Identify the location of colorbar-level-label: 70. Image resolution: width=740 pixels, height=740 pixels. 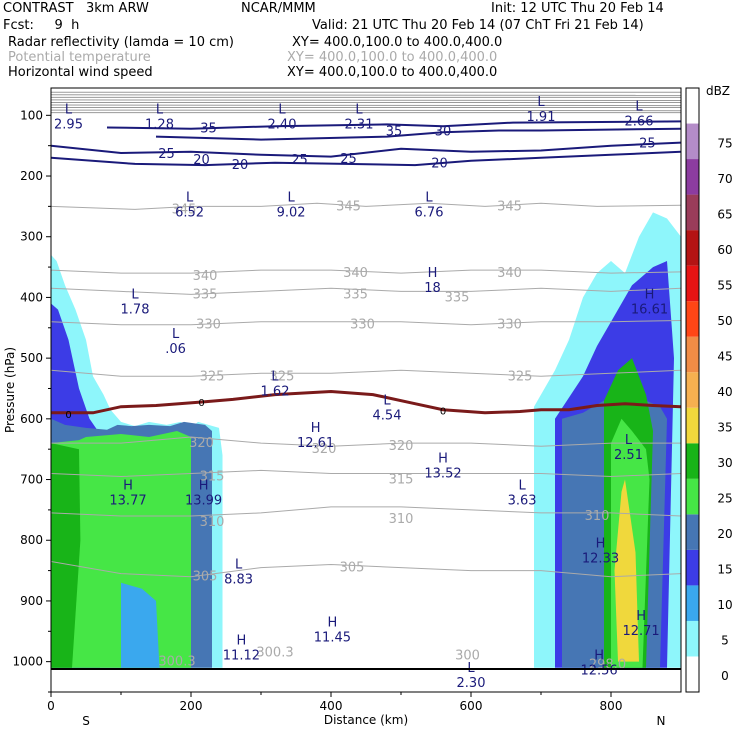
(724, 179).